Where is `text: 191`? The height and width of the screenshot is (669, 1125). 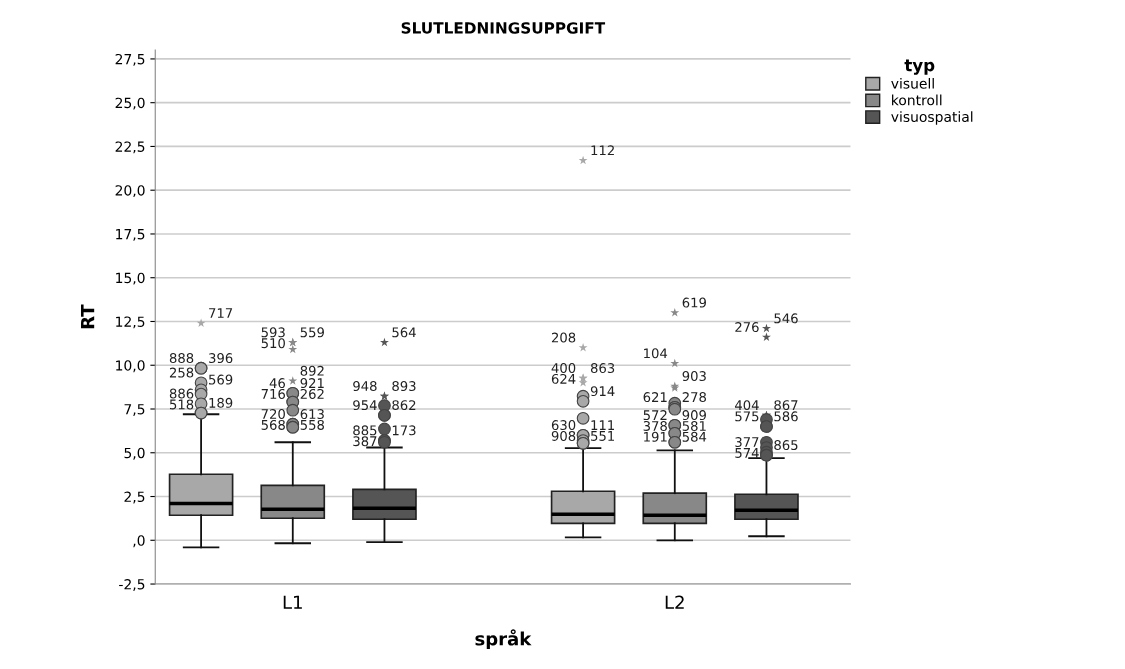 text: 191 is located at coordinates (655, 436).